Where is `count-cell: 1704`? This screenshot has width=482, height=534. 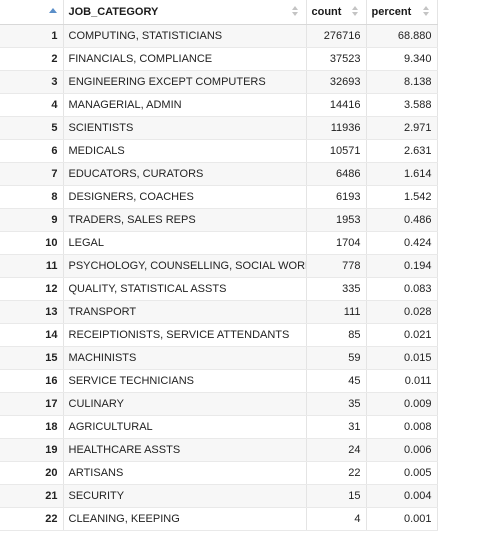 count-cell: 1704 is located at coordinates (336, 243).